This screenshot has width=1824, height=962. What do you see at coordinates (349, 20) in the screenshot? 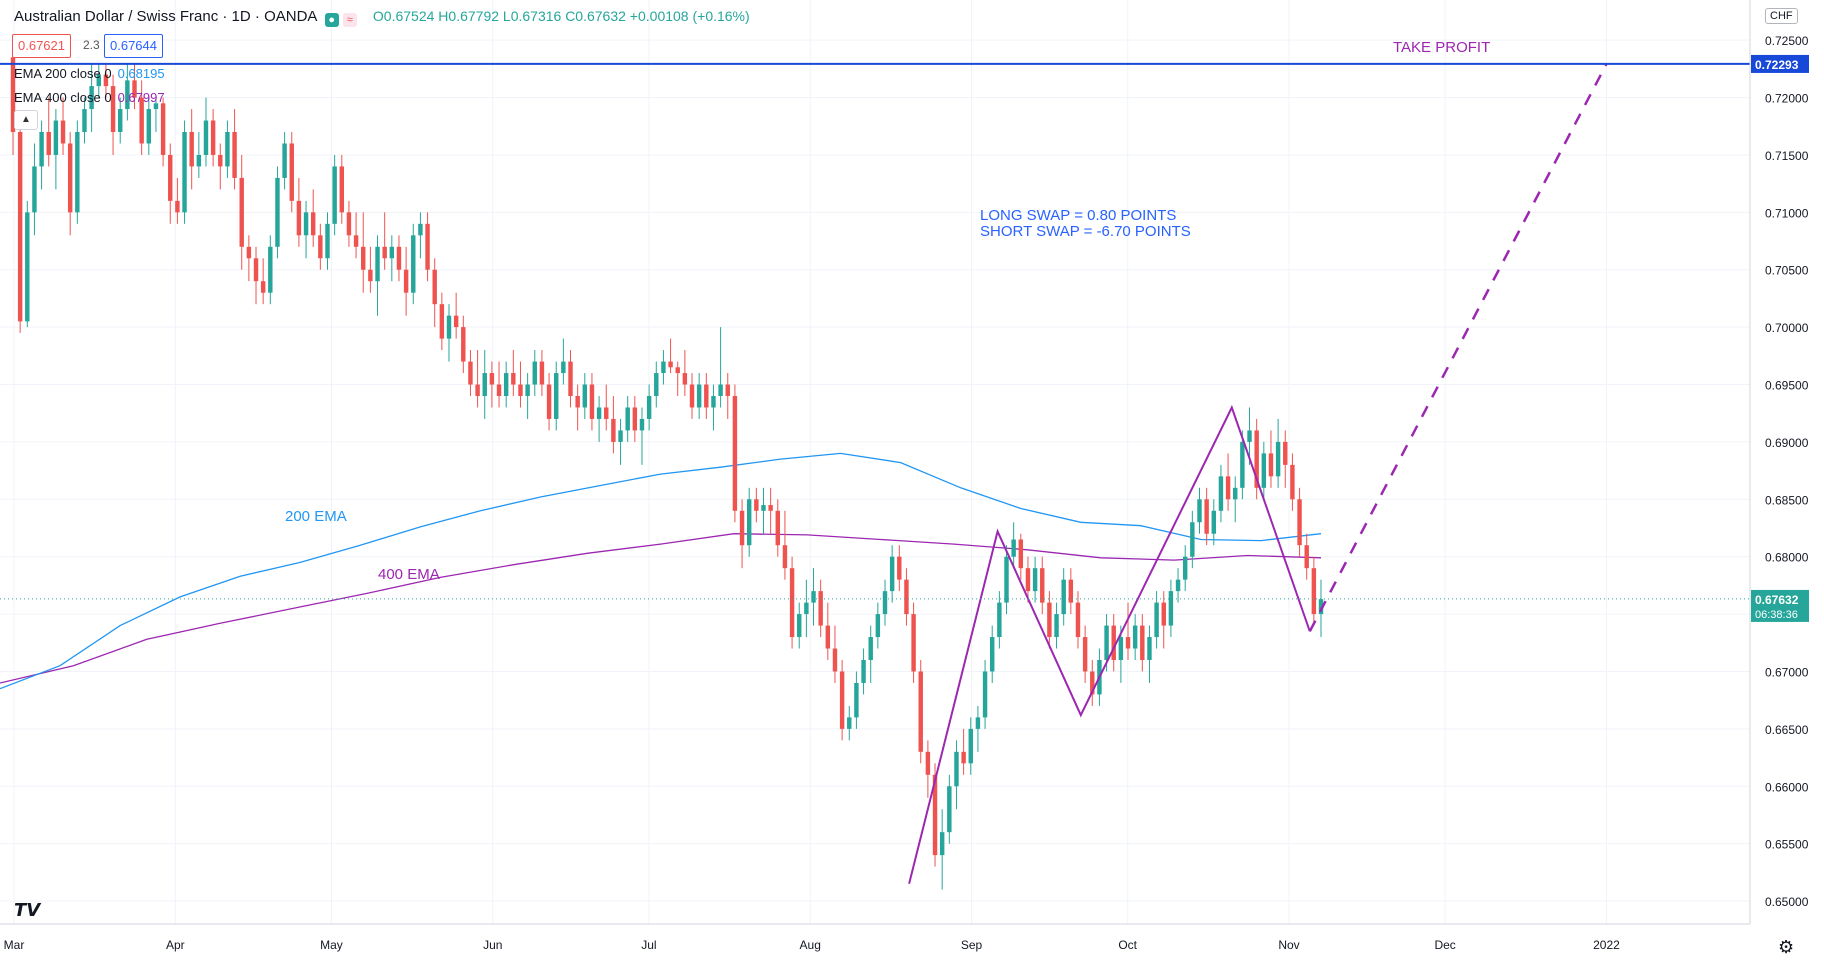
I see `wave-icon: ≈` at bounding box center [349, 20].